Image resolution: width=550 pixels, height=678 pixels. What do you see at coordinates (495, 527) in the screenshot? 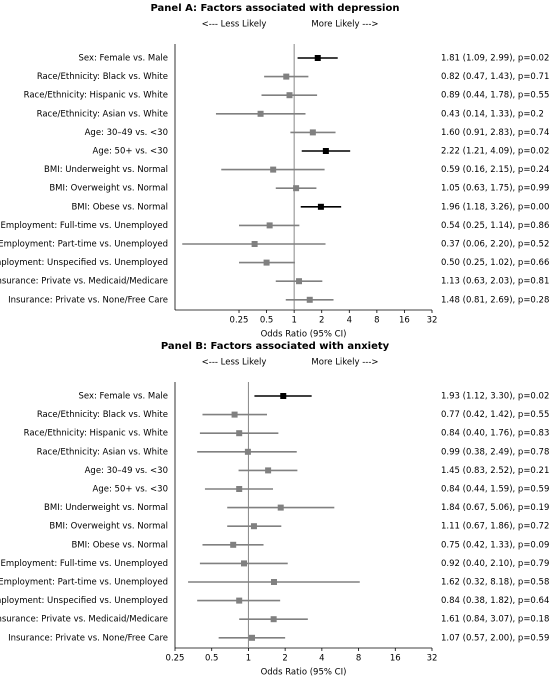
I see `value-label: 1.11 (0.67, 1.86), p=0.72` at bounding box center [495, 527].